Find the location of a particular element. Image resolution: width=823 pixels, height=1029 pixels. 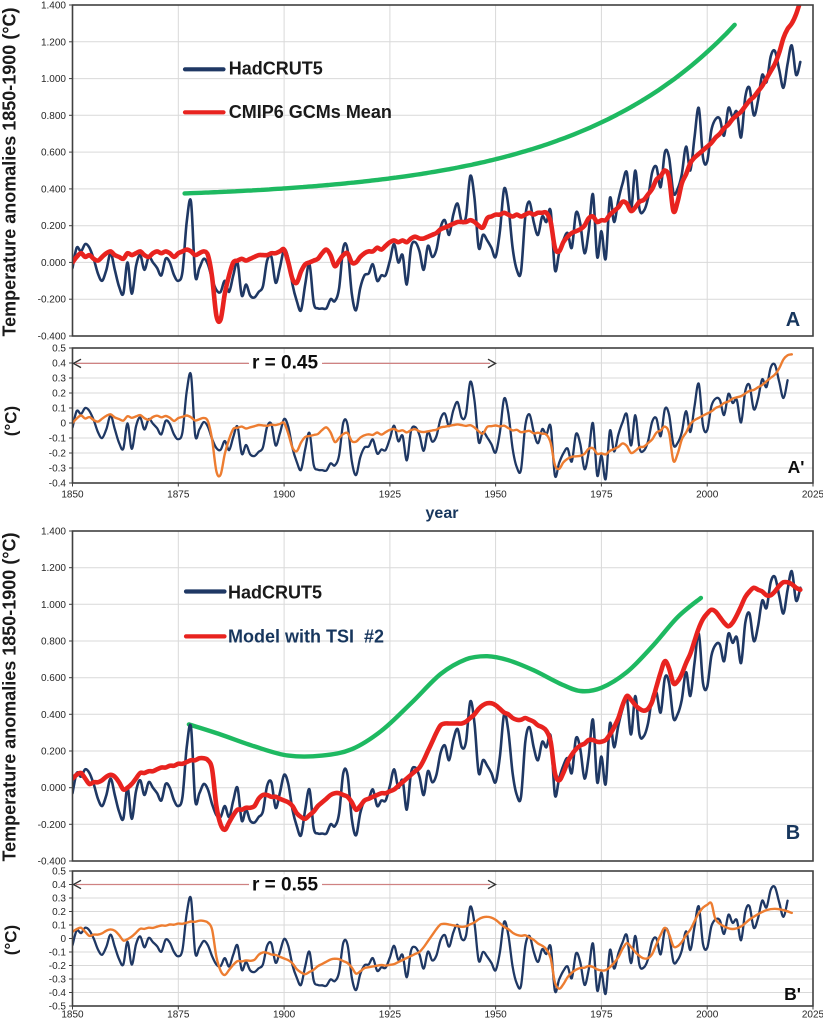

svg-text: year is located at coordinates (442, 513).